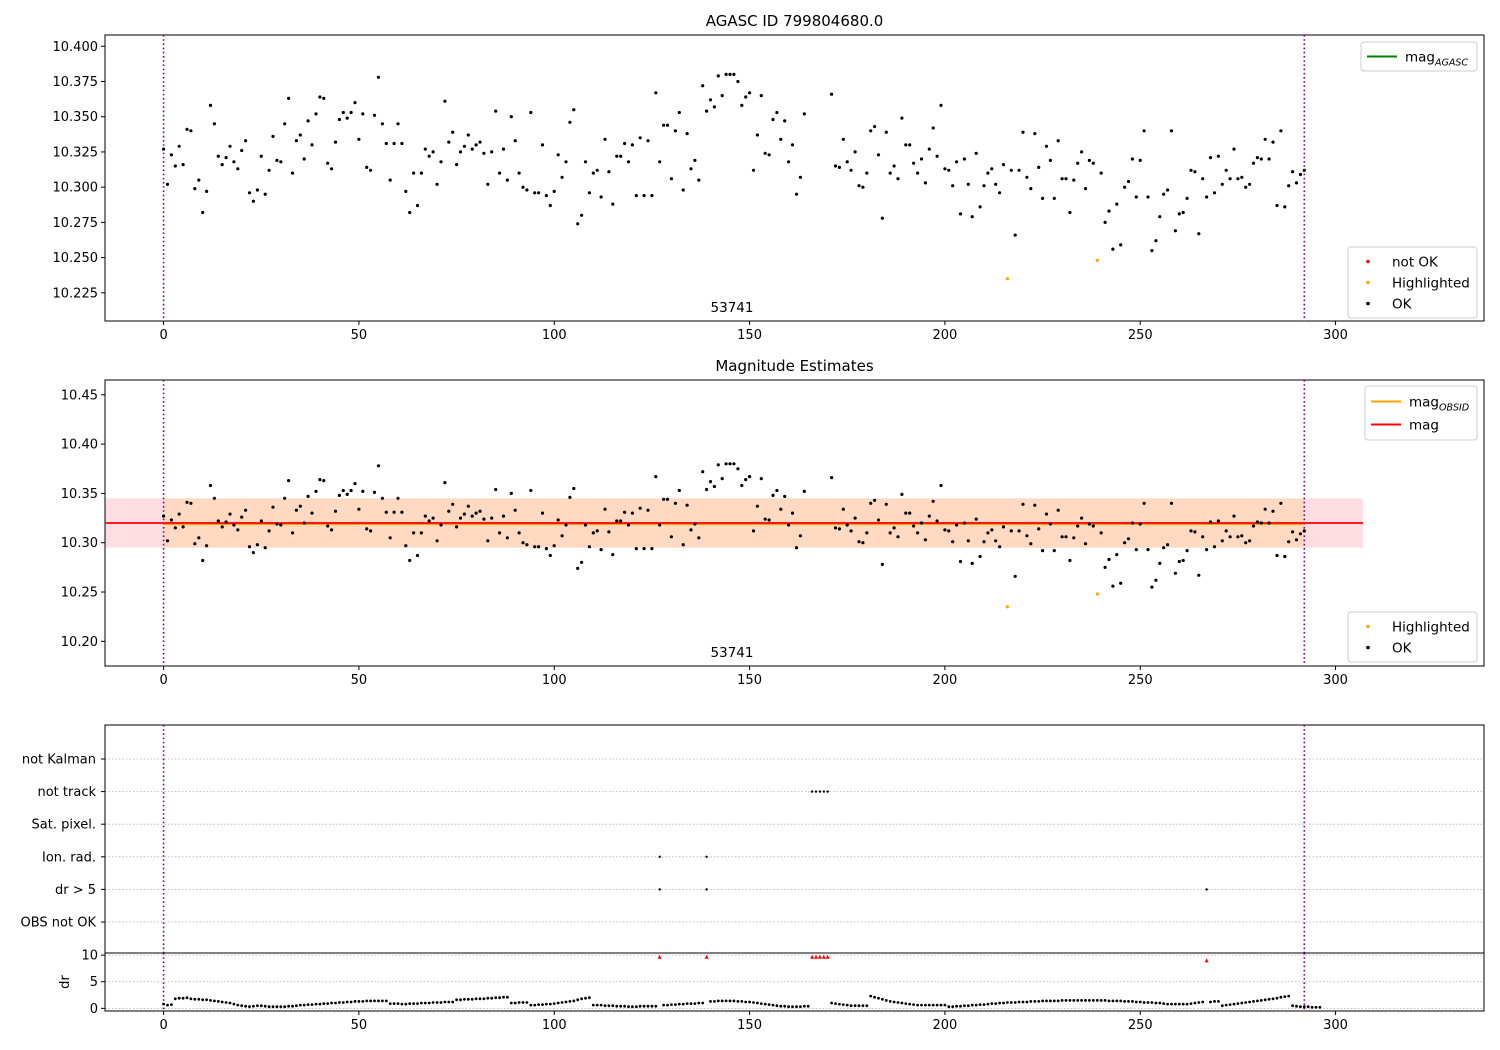 This screenshot has width=1500, height=1050. I want to click on y-tick-label: 10.325, so click(76, 152).